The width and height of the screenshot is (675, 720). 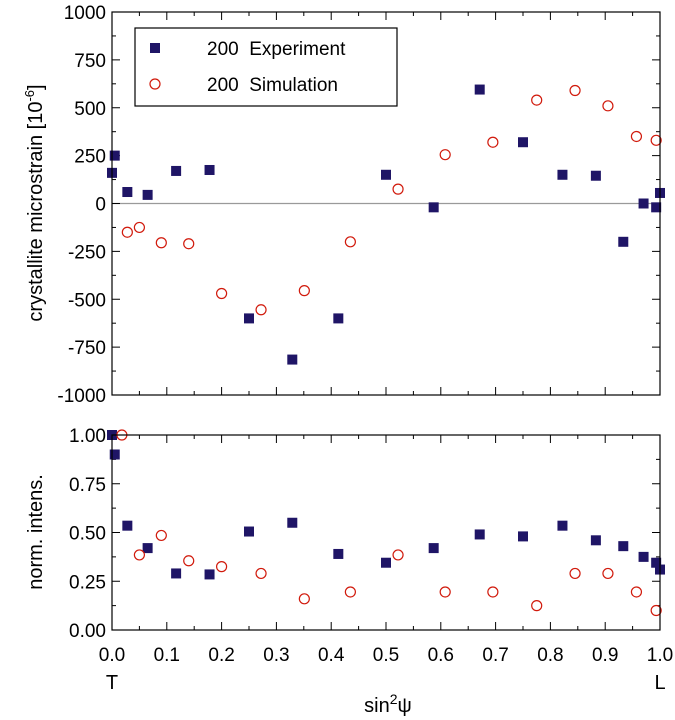 I want to click on top-ytick-label: -500, so click(x=87, y=300).